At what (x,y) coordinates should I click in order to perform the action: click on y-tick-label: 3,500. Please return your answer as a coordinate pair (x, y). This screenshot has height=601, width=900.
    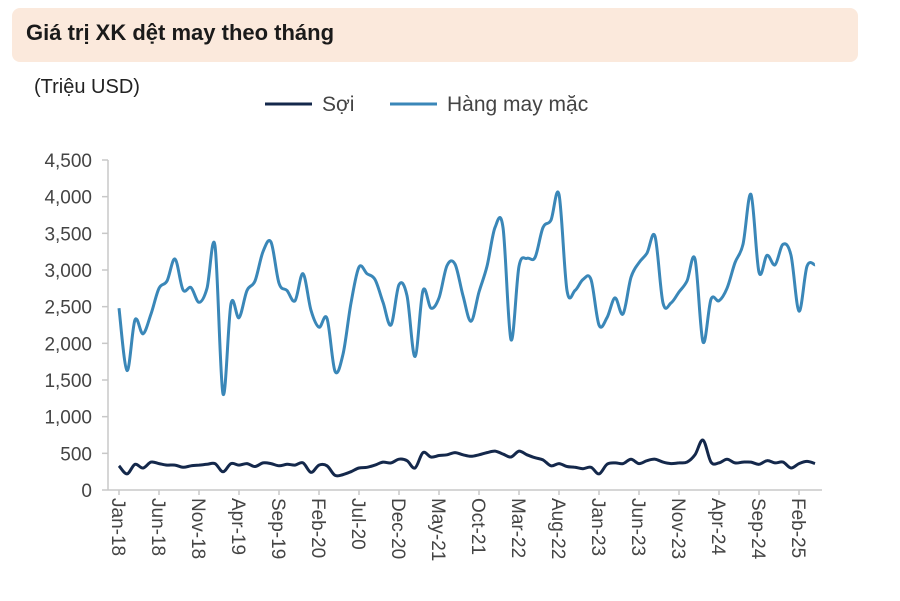
    Looking at the image, I should click on (68, 234).